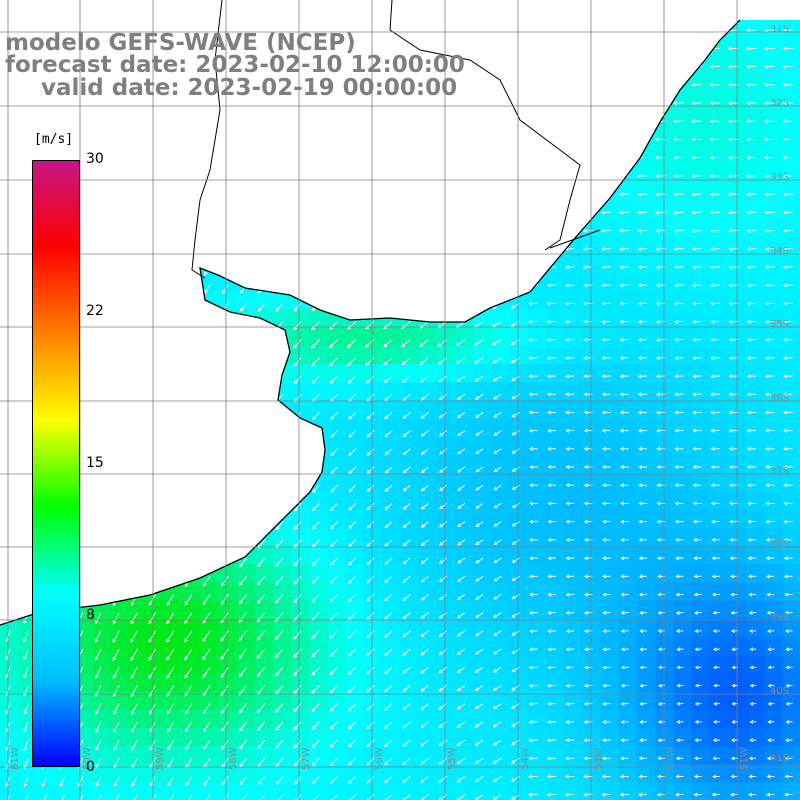 This screenshot has width=800, height=800. What do you see at coordinates (779, 398) in the screenshot?
I see `latitude-label: 36S` at bounding box center [779, 398].